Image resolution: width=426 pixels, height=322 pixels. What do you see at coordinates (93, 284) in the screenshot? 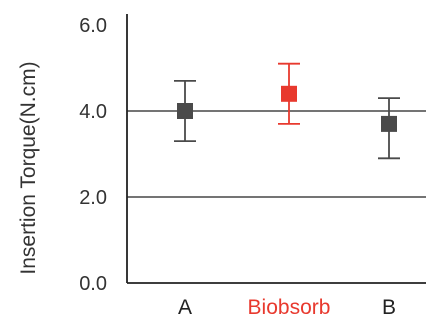
I see `y-tick-label: 0.0` at bounding box center [93, 284].